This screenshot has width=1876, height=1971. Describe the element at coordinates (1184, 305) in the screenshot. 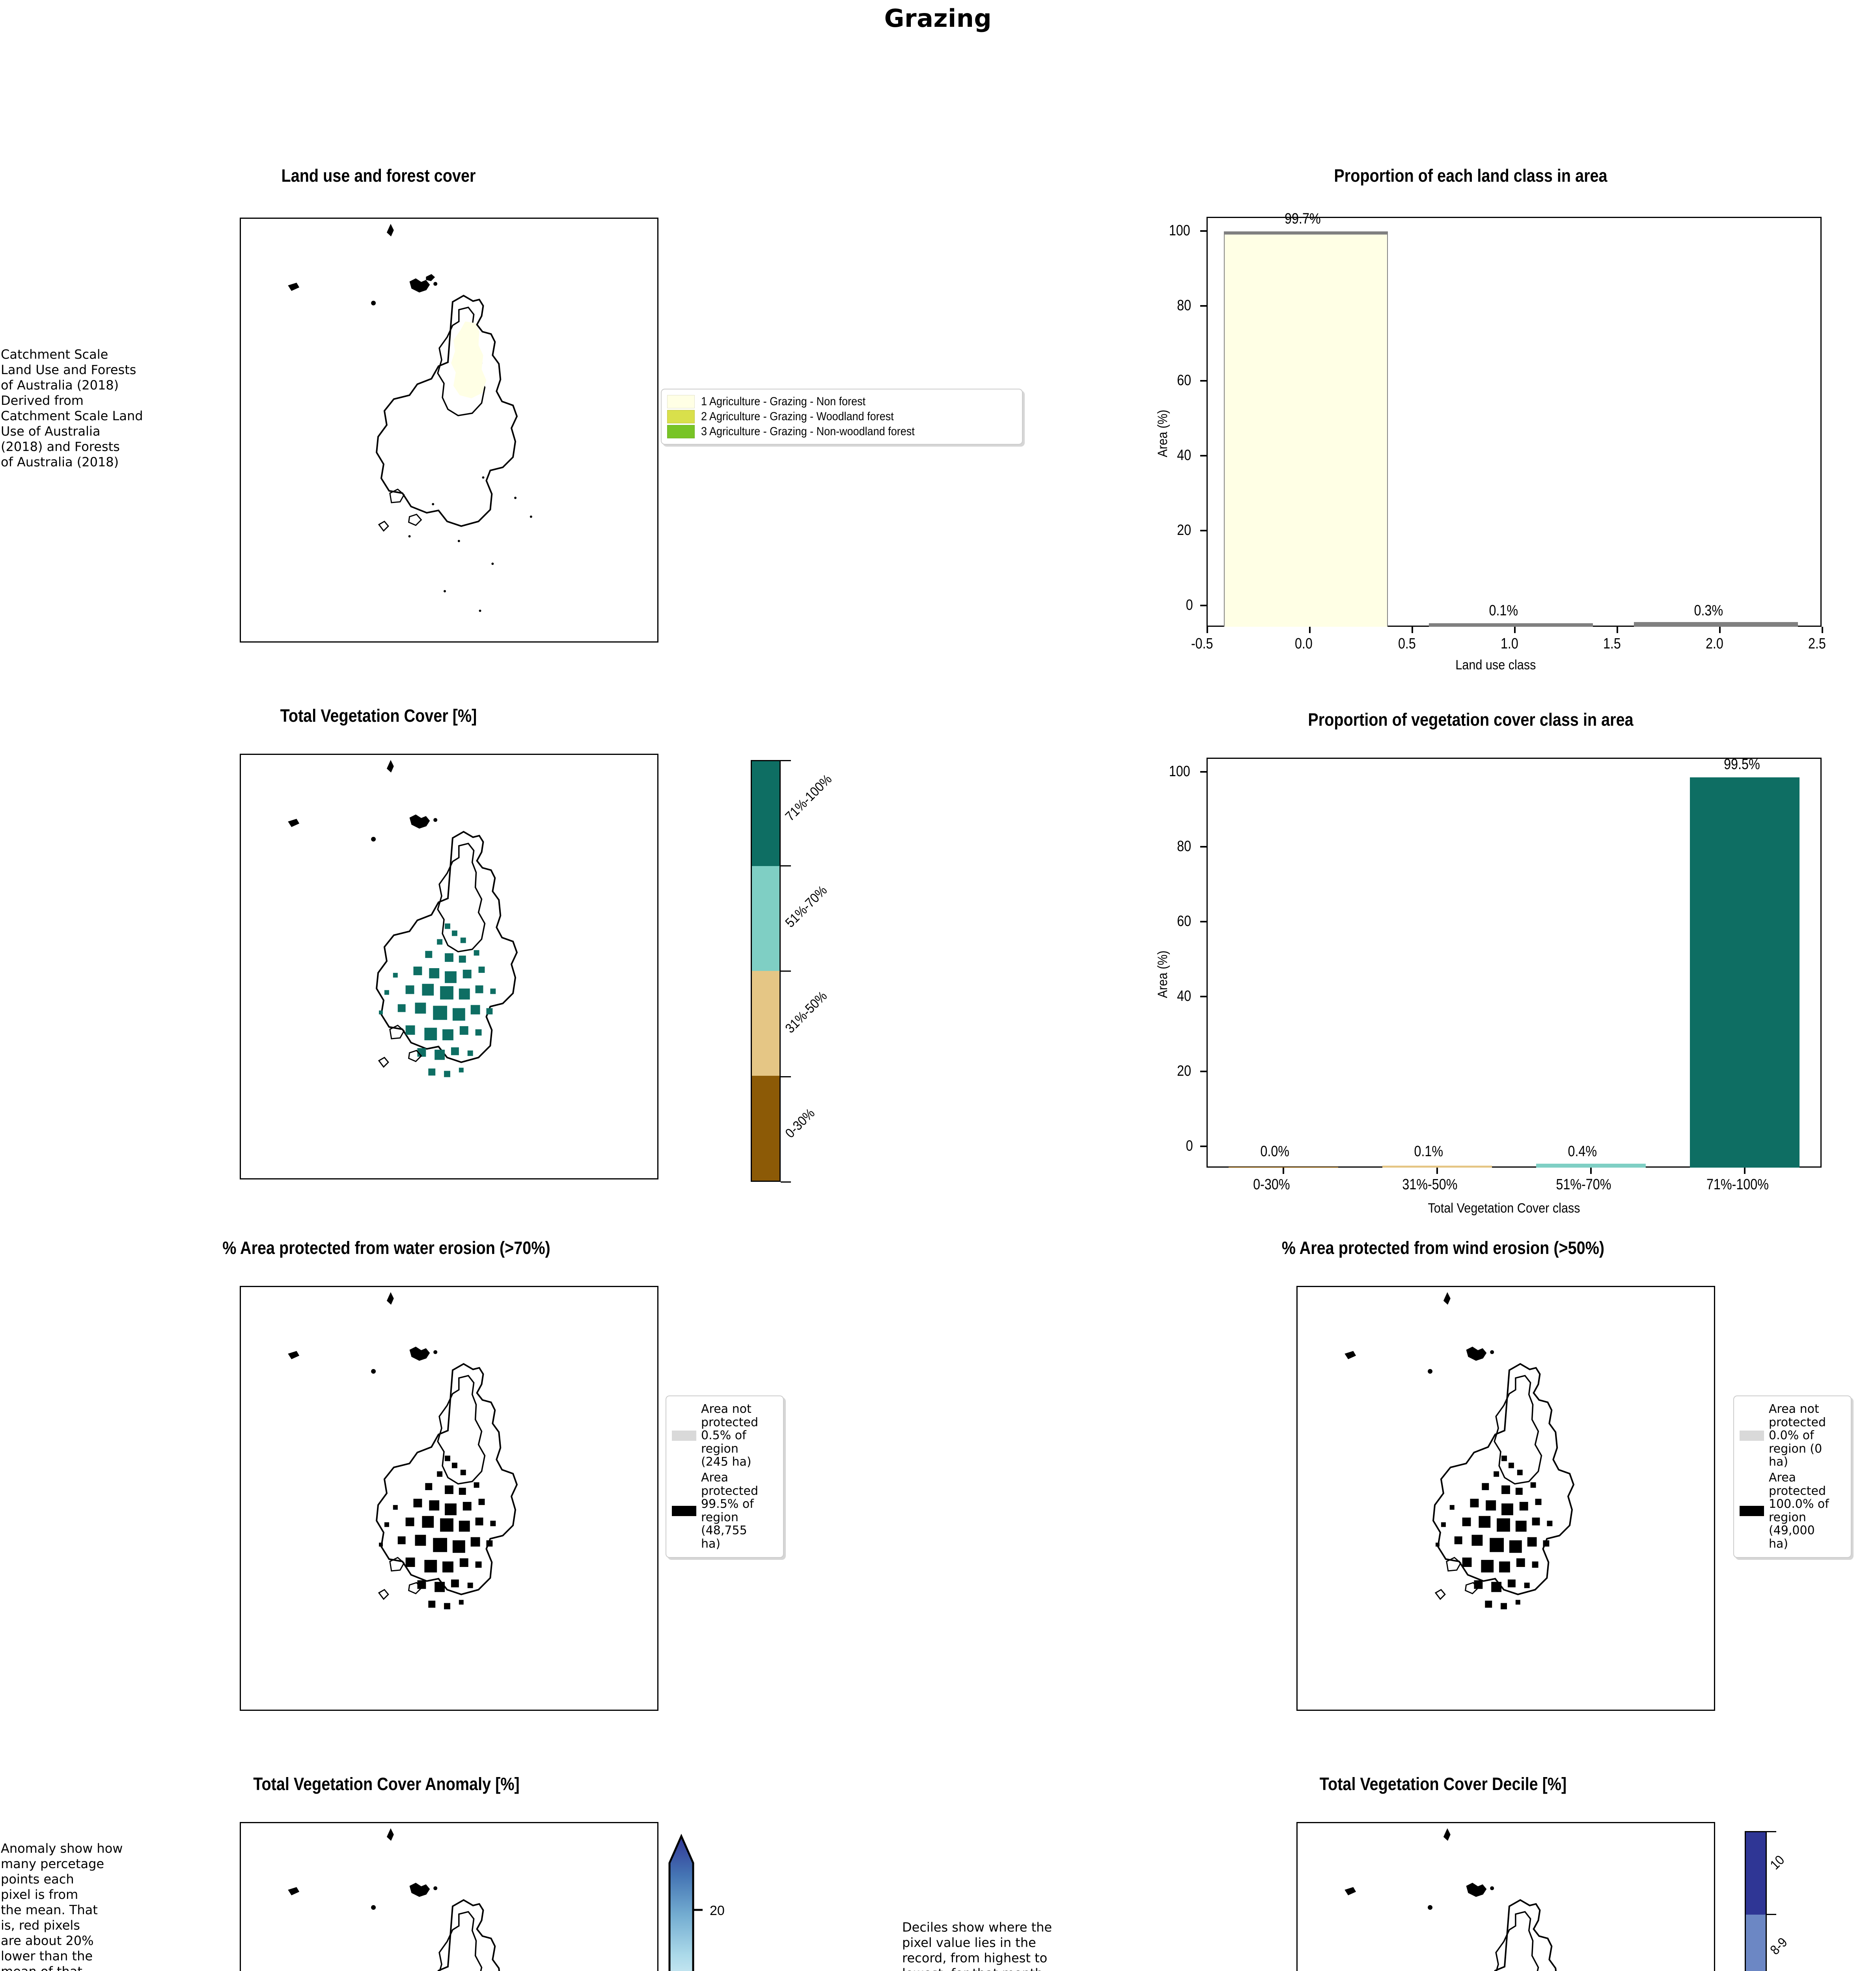

I see `ytick-80: 80` at that location.